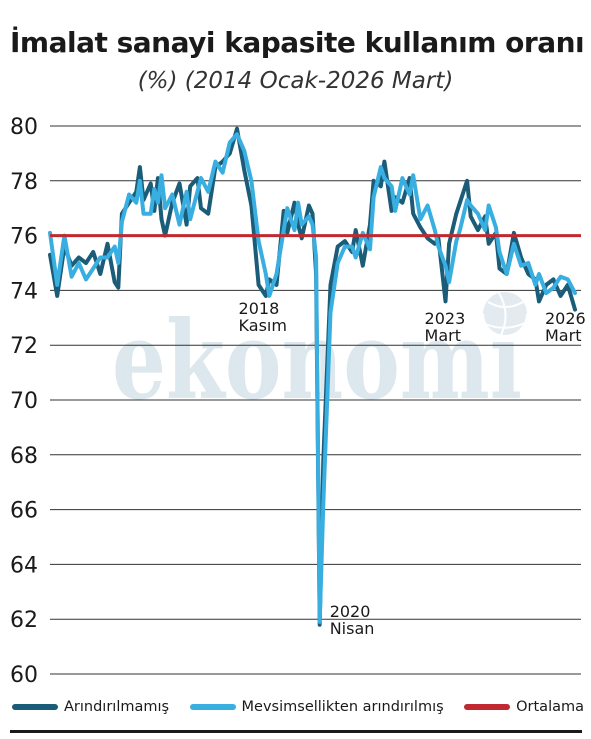  Describe the element at coordinates (24, 456) in the screenshot. I see `y-tick-label-68: 68` at that location.